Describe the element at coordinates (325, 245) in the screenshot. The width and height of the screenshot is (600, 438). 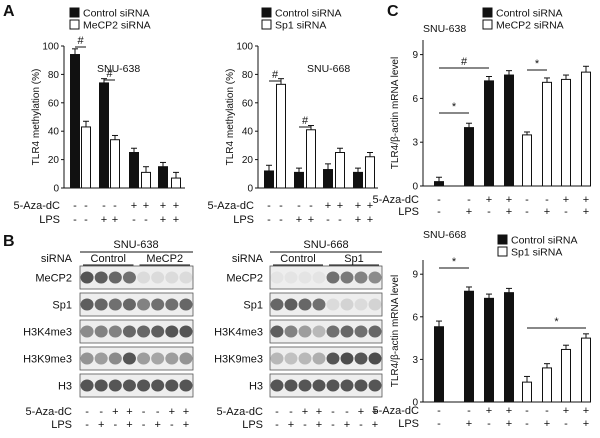
I see `blot-cell-line: SNU-668` at that location.